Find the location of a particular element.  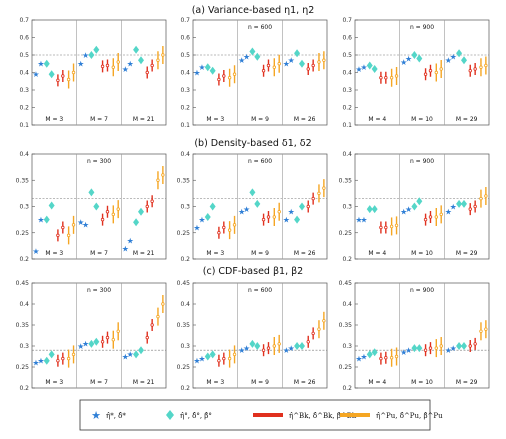

y-tick-label: 0.25 is located at coordinates (346, 367).